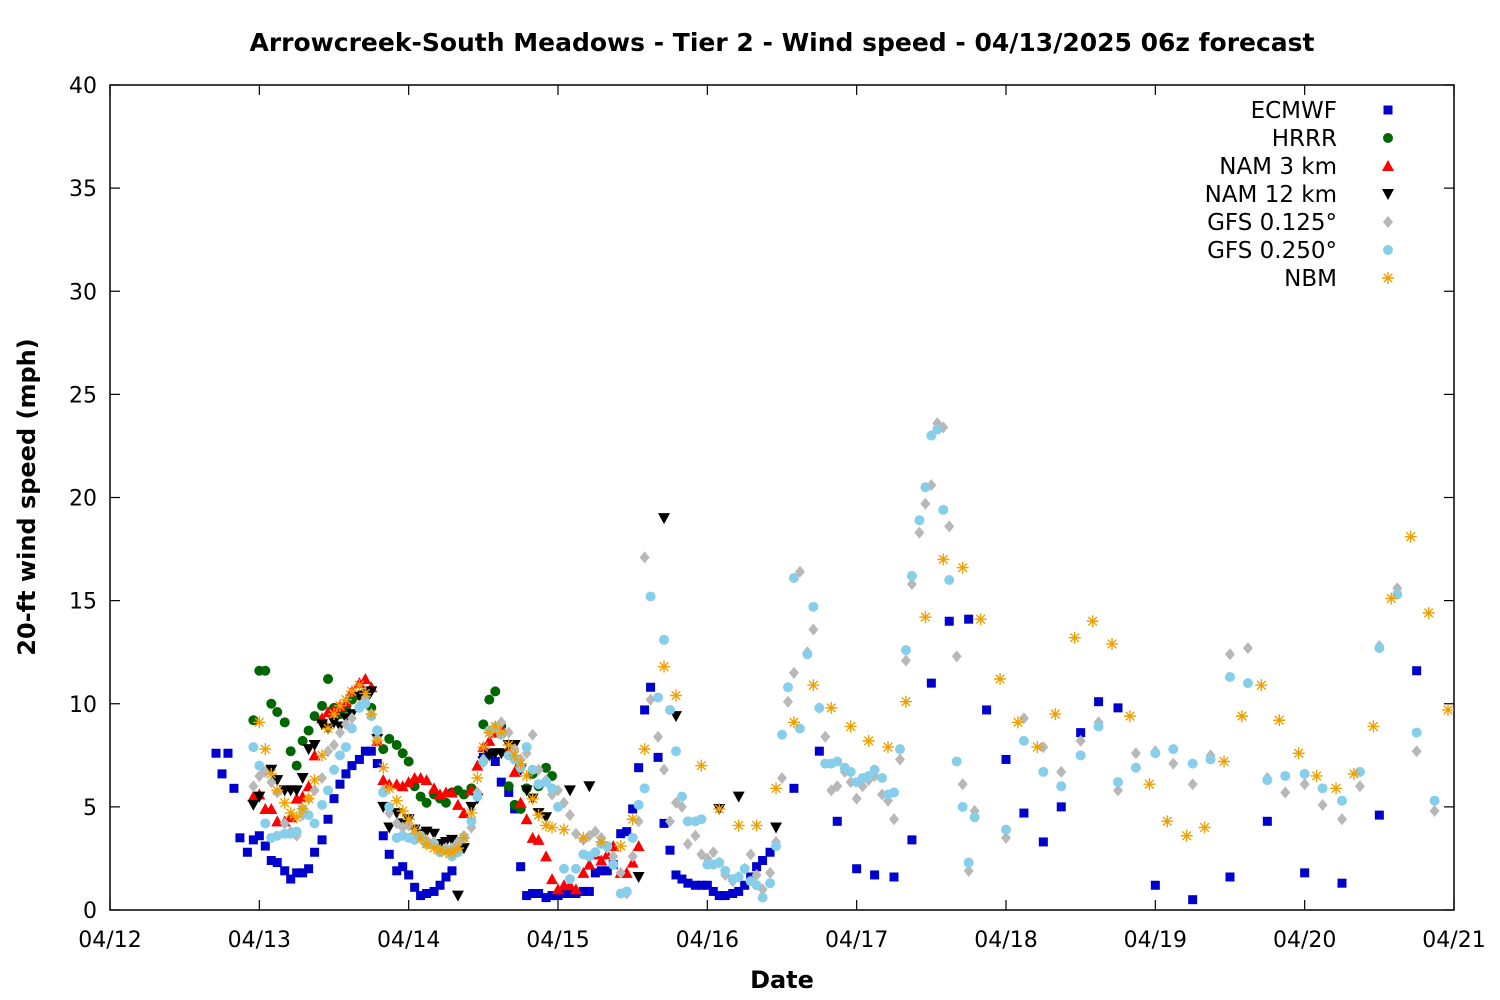 This screenshot has width=1500, height=1000. I want to click on legend-label: GFS 0.125°, so click(1272, 223).